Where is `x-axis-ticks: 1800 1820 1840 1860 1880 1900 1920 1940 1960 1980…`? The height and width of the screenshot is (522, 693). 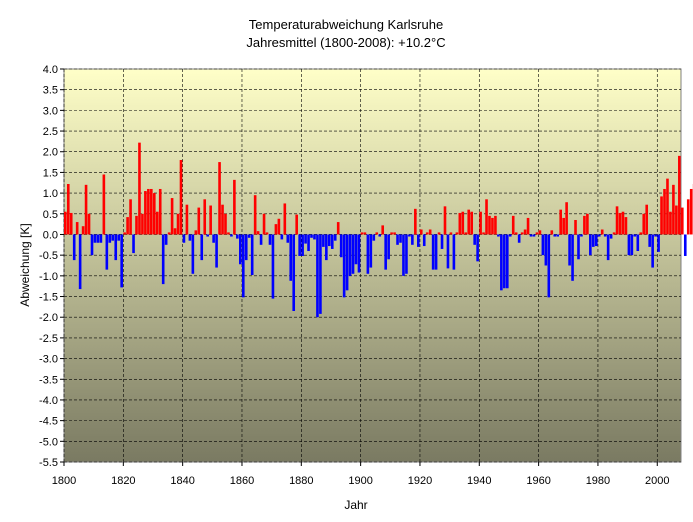
x-axis-ticks: 1800 1820 1840 1860 1880 1900 1920 1940 1960 1980… is located at coordinates (361, 474).